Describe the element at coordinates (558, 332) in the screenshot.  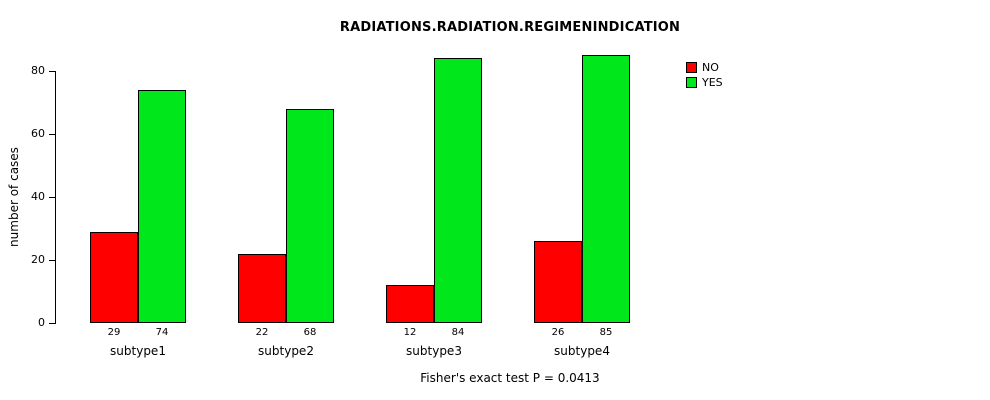
I see `bar-value-label: 26` at that location.